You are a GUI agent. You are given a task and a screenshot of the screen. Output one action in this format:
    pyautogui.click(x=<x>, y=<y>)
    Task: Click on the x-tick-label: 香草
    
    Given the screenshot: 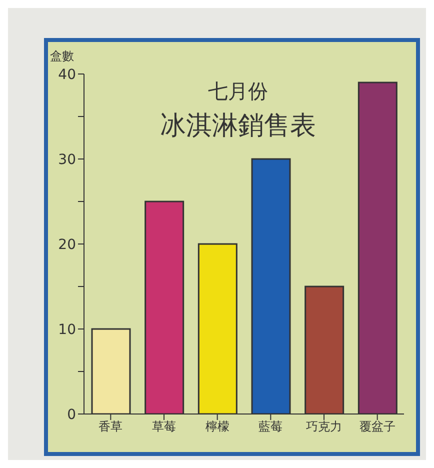 What is the action you would take?
    pyautogui.click(x=110, y=427)
    